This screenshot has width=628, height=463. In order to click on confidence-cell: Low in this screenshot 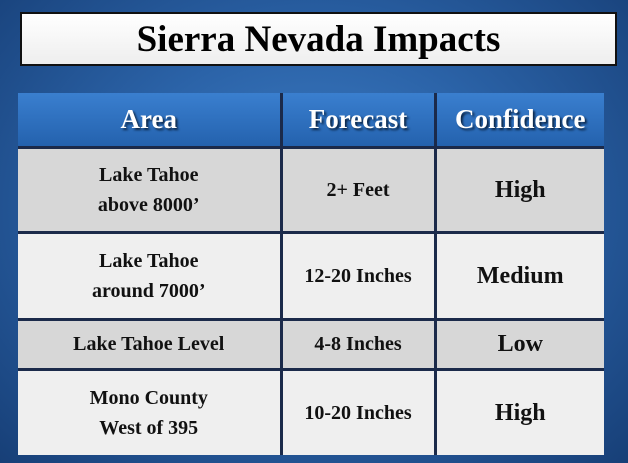, I will do `click(520, 344)`.